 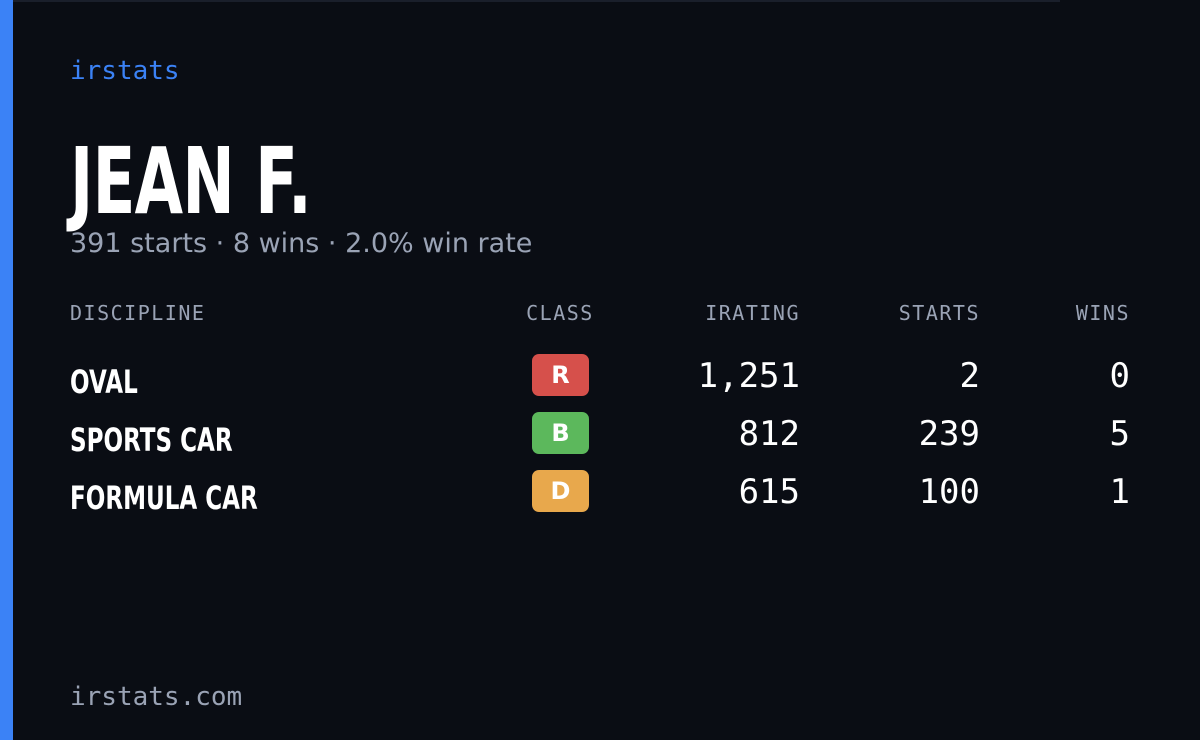 What do you see at coordinates (560, 491) in the screenshot?
I see `class-badge: D` at bounding box center [560, 491].